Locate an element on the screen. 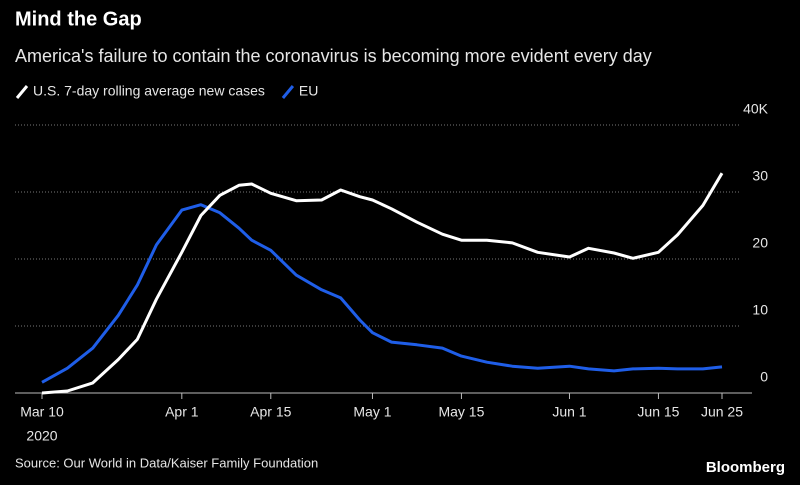  y-tick-label: 20 is located at coordinates (760, 243).